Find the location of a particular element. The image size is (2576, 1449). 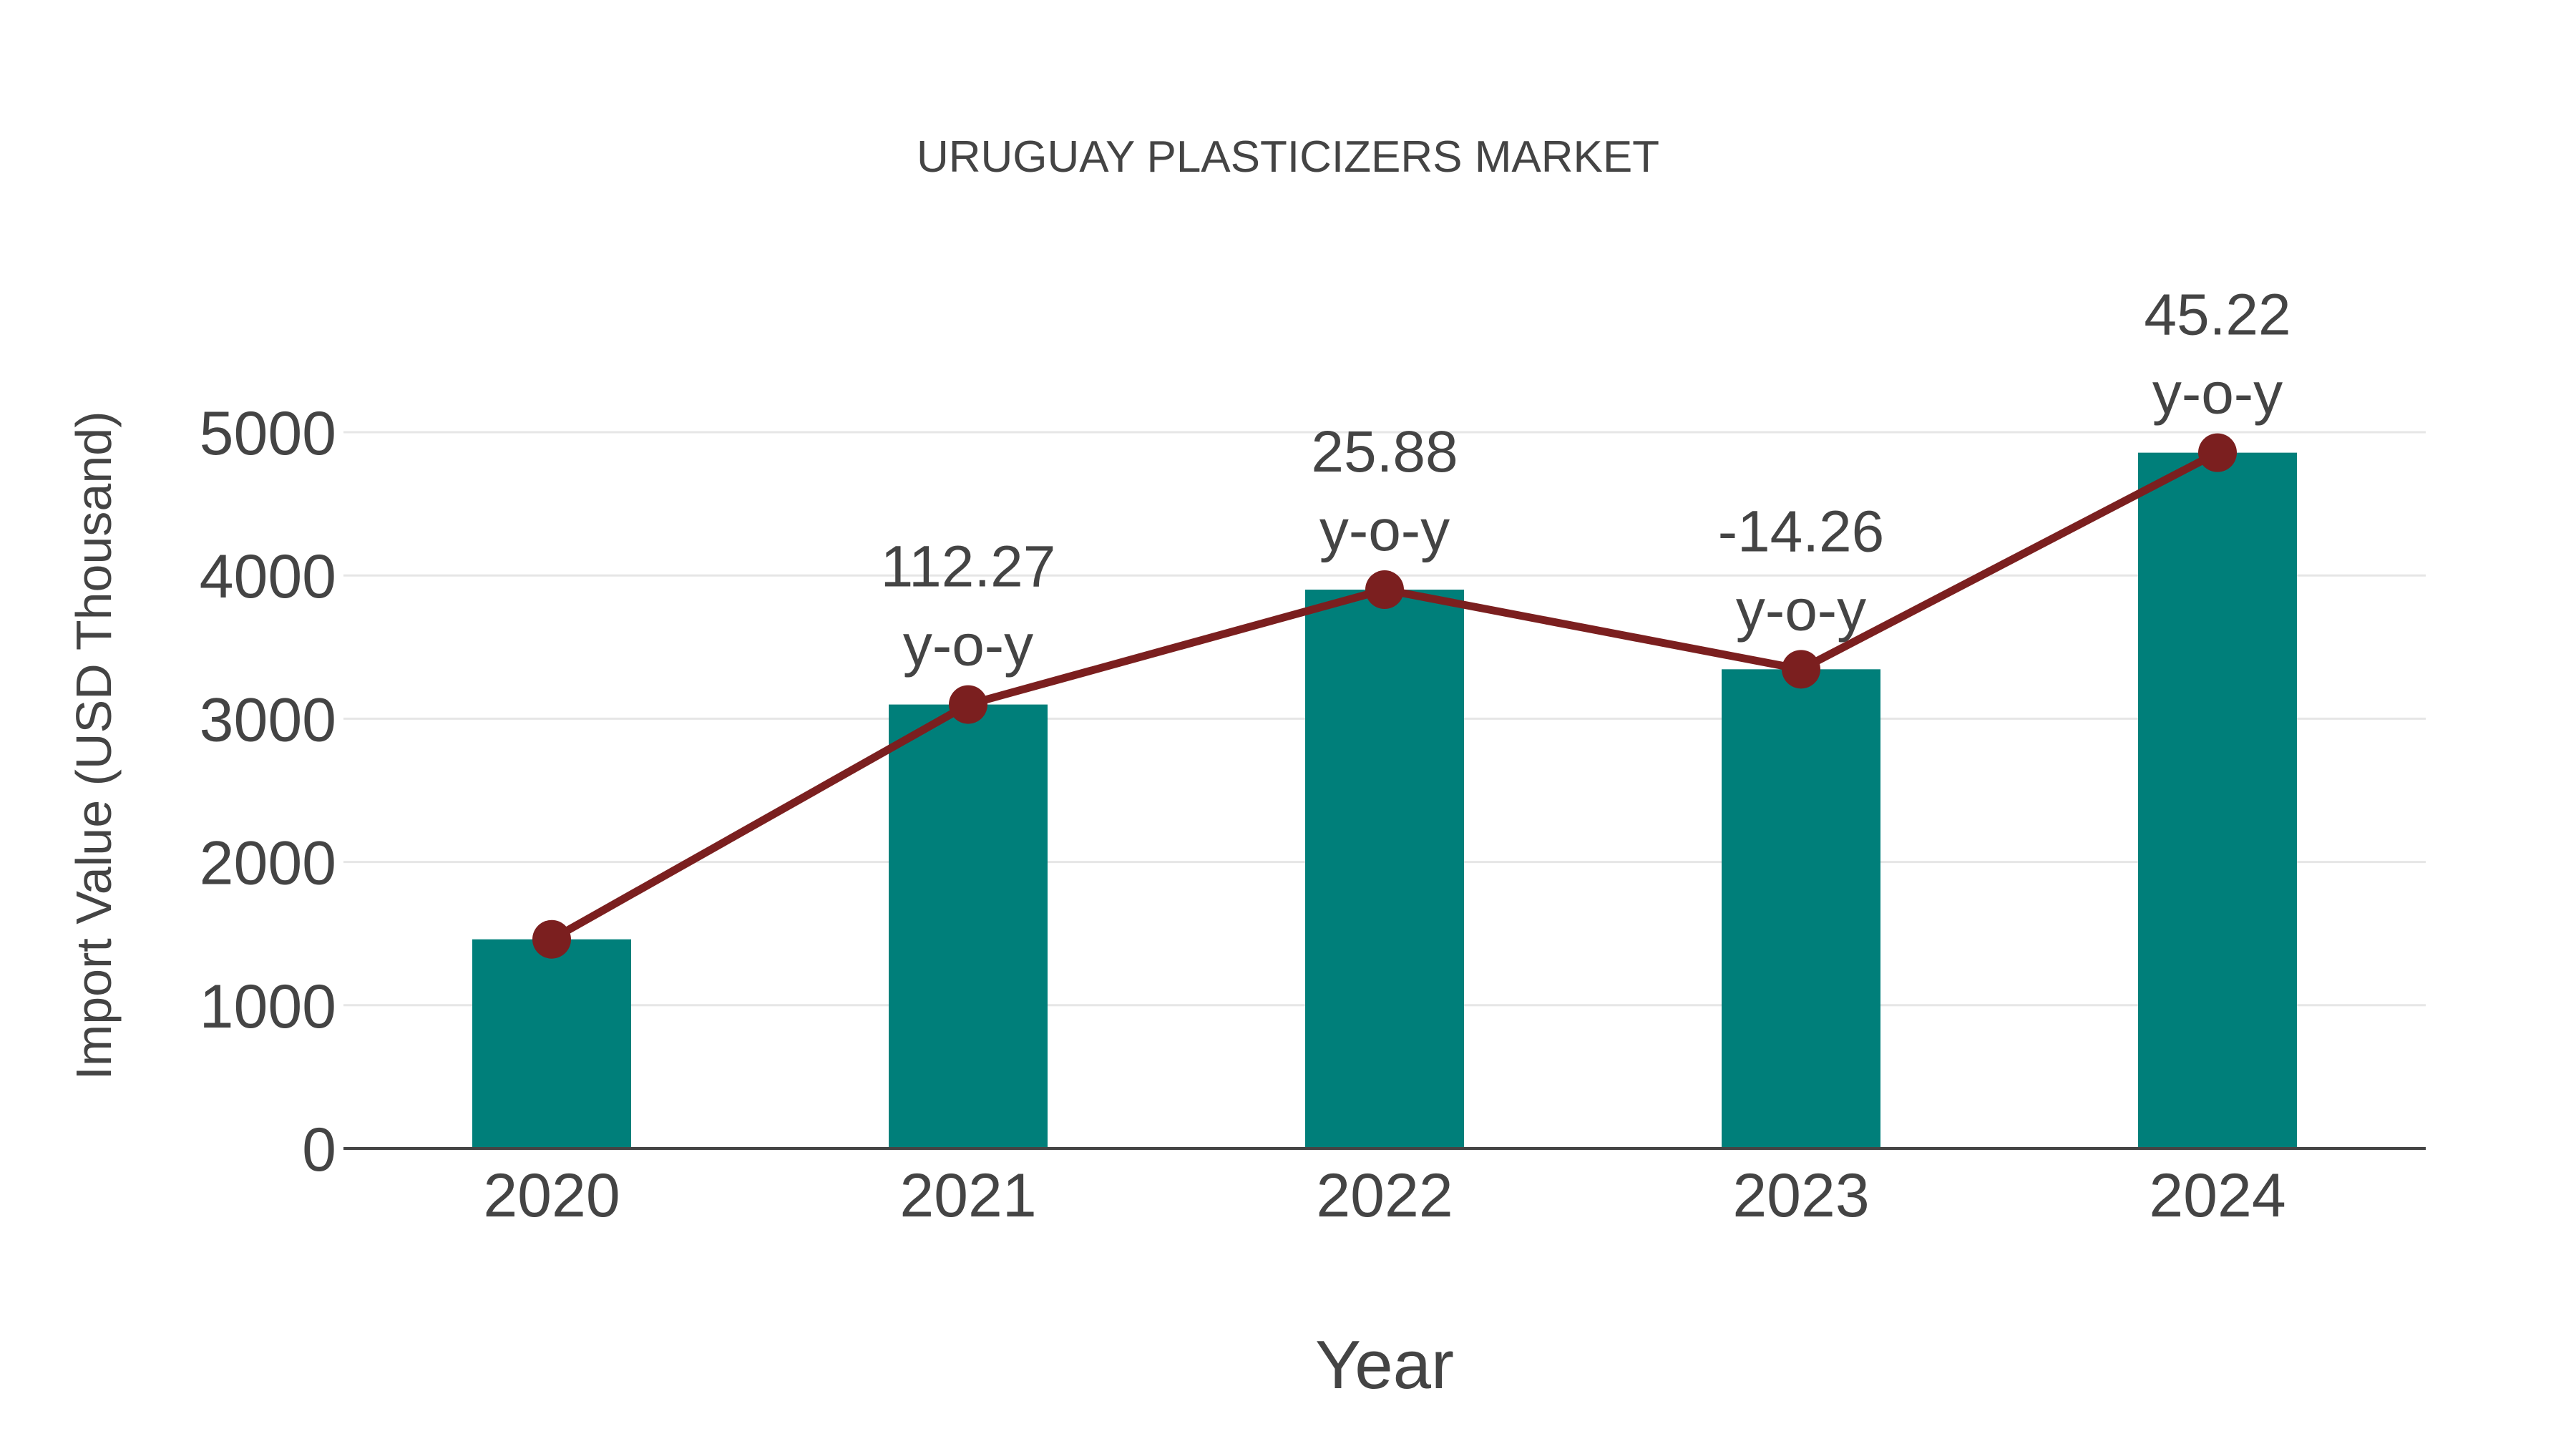

bar-2020 is located at coordinates (551, 1043).